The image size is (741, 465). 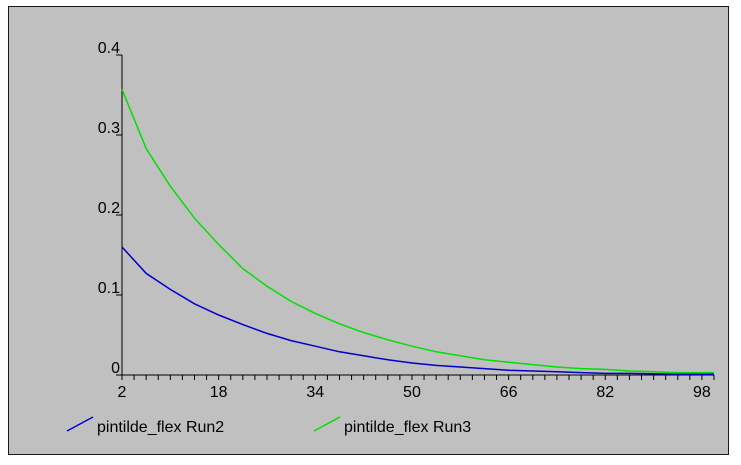 I want to click on x-tick-label: 2, so click(x=122, y=392).